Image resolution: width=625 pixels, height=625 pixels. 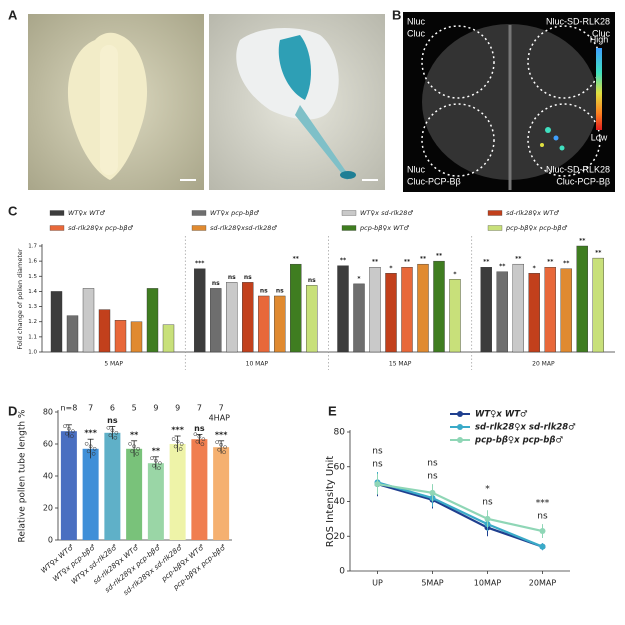 I want to click on x-tick-label: UP, so click(x=377, y=583).